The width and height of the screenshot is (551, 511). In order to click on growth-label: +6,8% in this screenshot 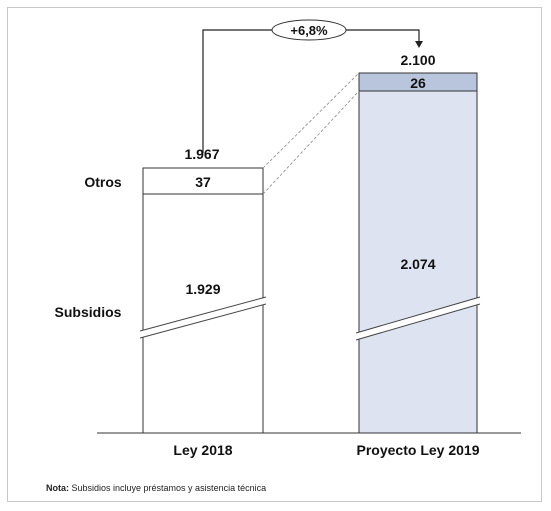, I will do `click(309, 30)`.